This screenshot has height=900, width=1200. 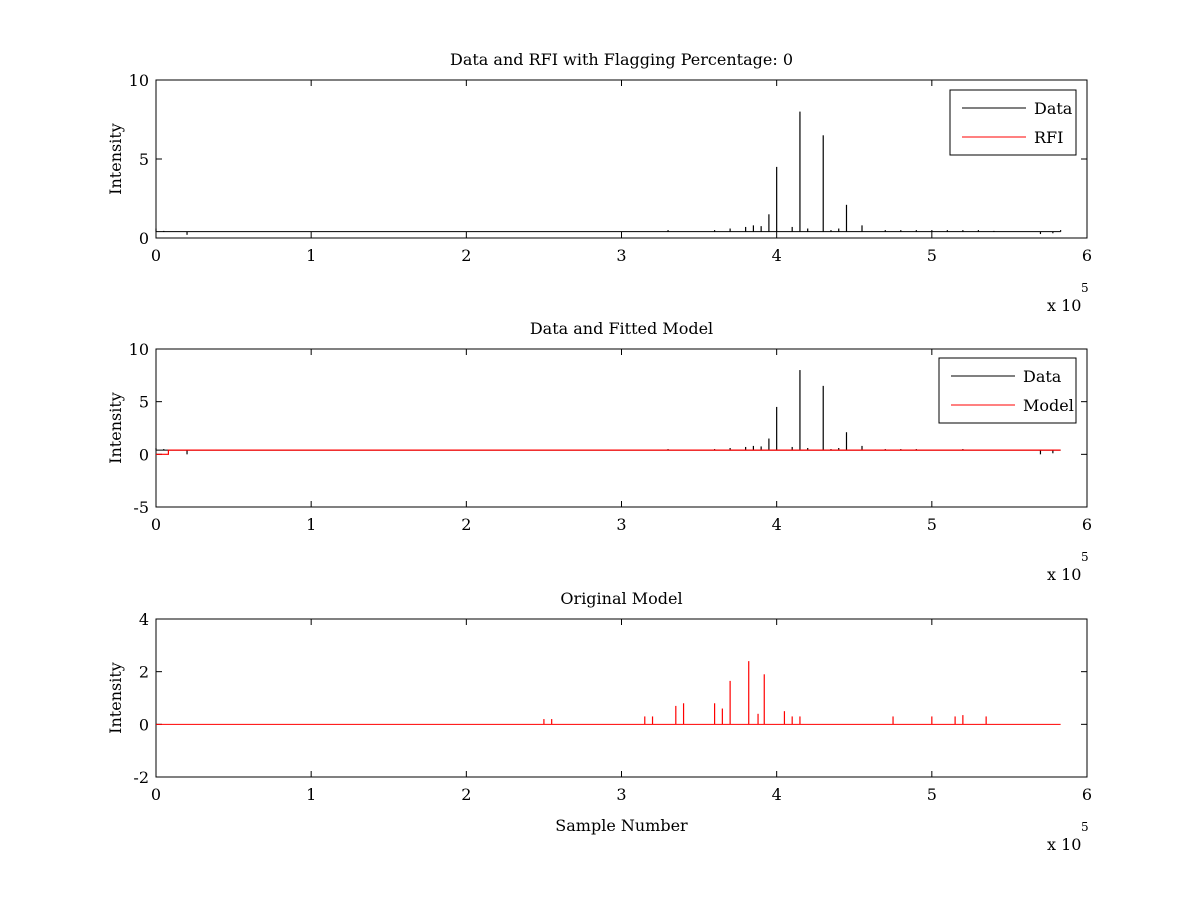 I want to click on series-line, so click(x=608, y=452).